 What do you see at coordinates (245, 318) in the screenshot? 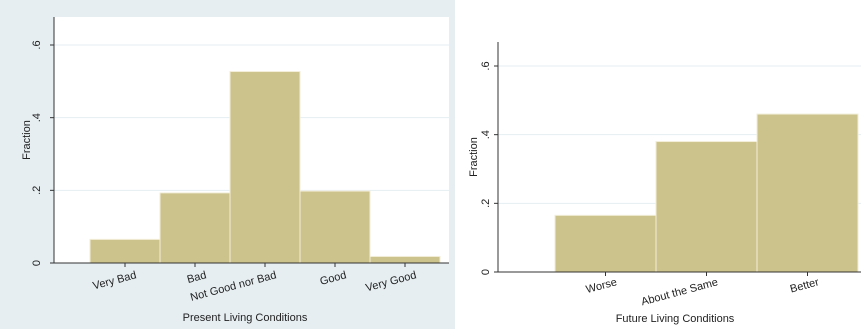
I see `x-axis-title: Present Living Conditions` at bounding box center [245, 318].